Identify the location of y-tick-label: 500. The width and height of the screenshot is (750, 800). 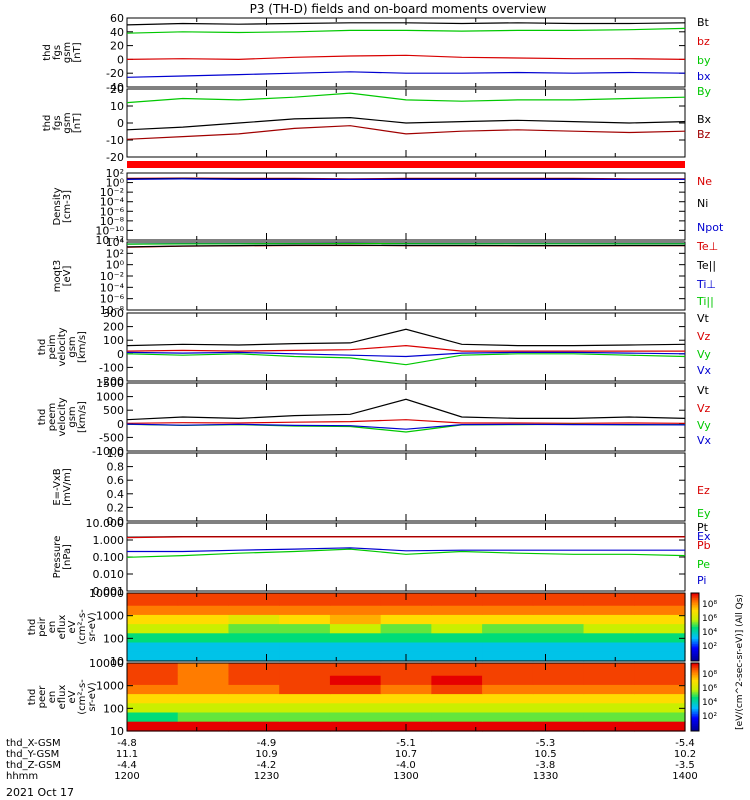
(113, 410).